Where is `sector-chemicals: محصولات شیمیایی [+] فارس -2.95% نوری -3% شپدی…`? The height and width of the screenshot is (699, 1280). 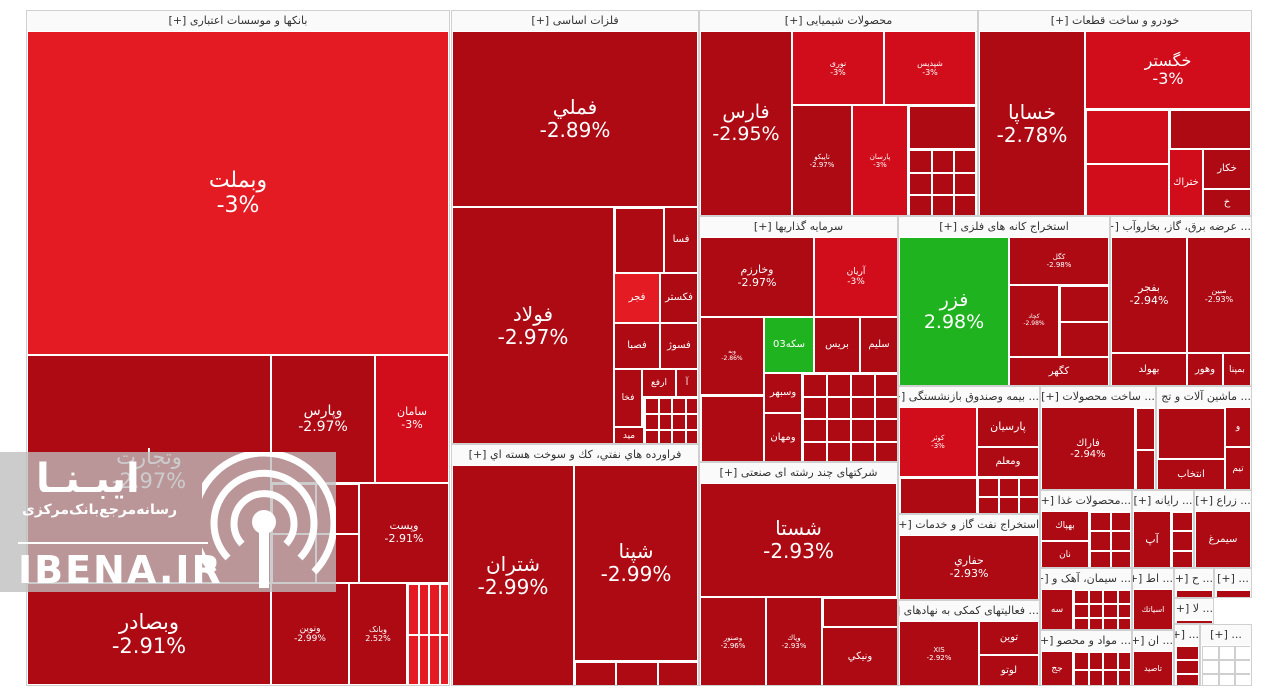 sector-chemicals: محصولات شیمیایی [+] فارس -2.95% نوری -3% شپدی… is located at coordinates (838, 113).